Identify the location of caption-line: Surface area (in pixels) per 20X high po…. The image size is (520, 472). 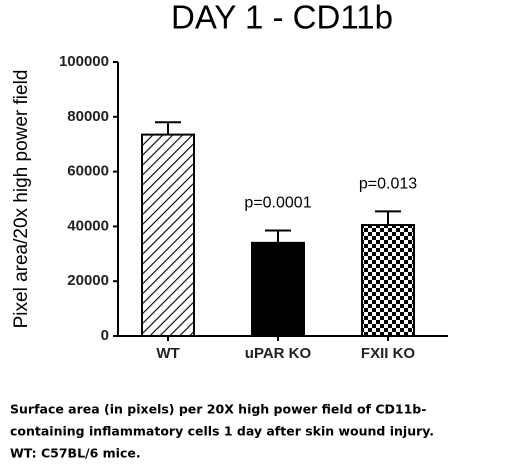
(218, 409).